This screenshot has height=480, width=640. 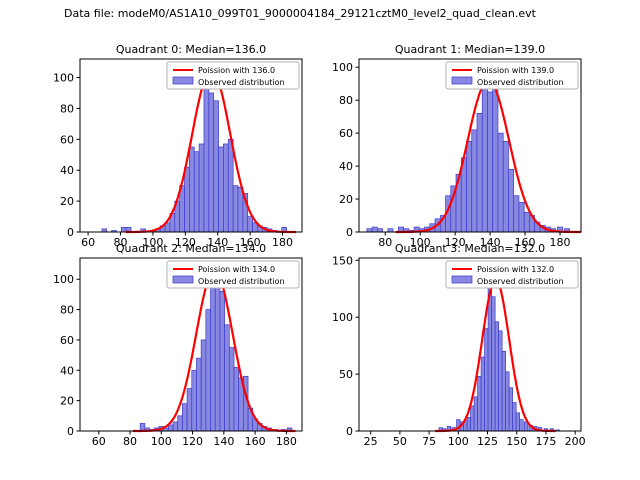 I want to click on y-tick-label: 150, so click(x=342, y=260).